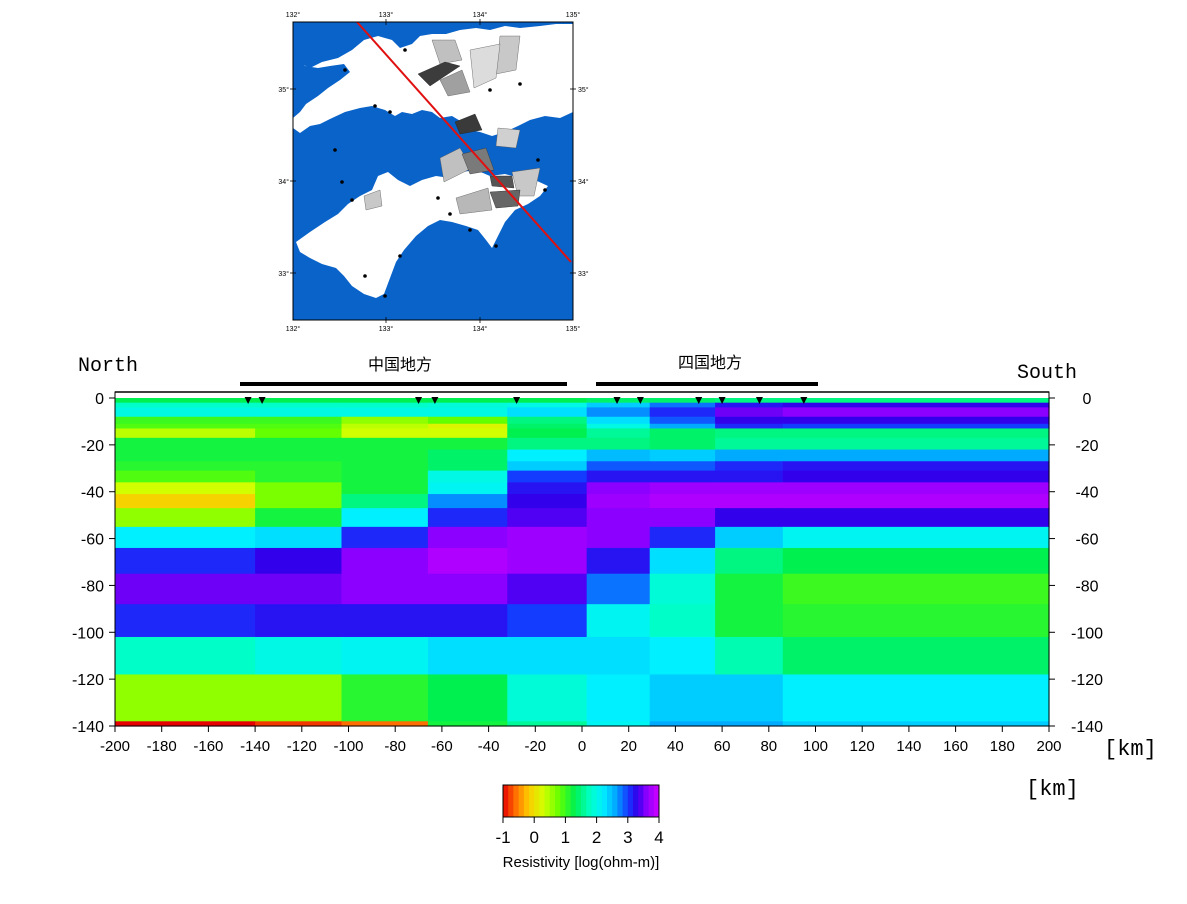  I want to click on y-tick-label: -120, so click(88, 680).